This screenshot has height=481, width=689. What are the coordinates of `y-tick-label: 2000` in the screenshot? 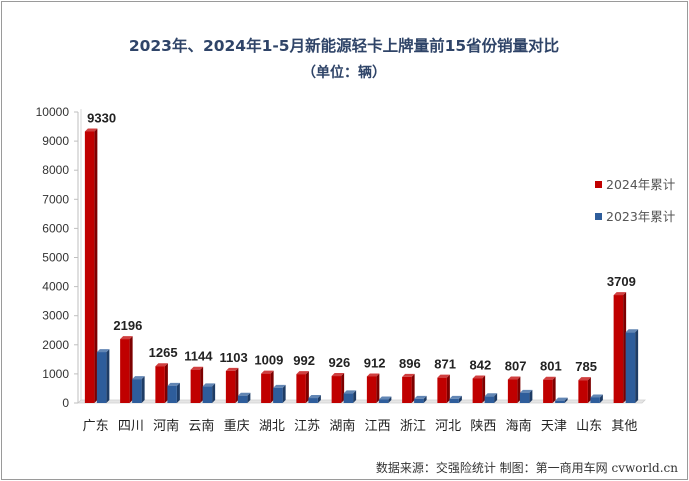 It's located at (55, 345).